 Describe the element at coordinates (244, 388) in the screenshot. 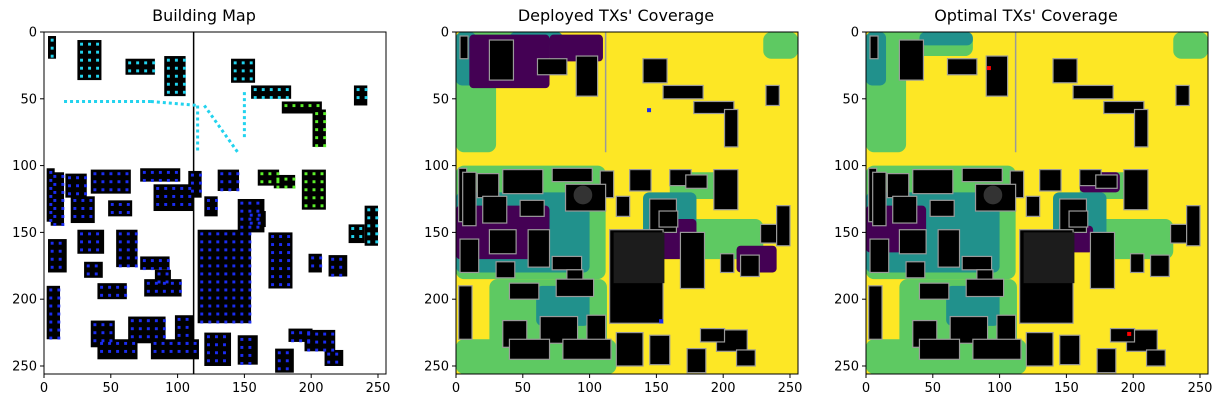

I see `map-x-tick-label: 150` at that location.